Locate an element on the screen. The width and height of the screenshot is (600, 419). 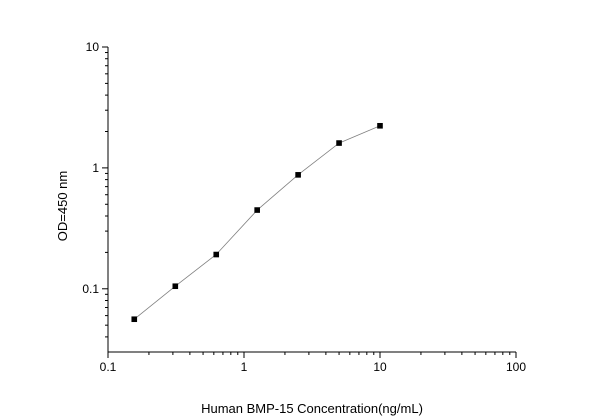
y-tick-label: 1 is located at coordinates (95, 168).